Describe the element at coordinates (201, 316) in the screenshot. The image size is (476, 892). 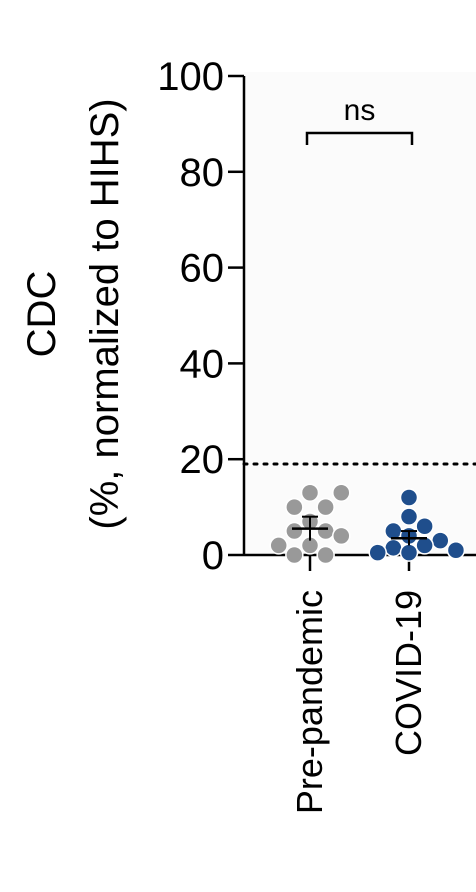
I see `y-axis: 0 20 40 60 80 100` at that location.